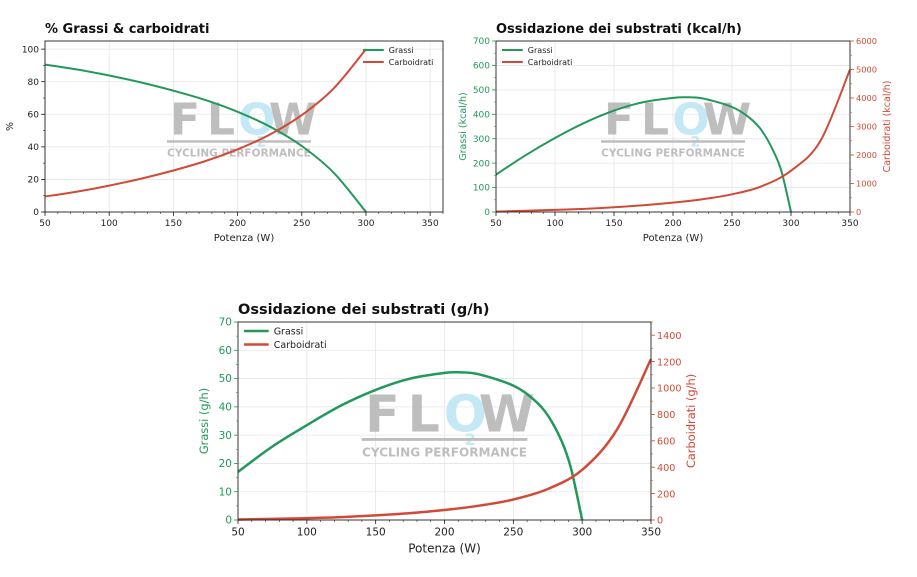 This screenshot has width=917, height=577. Describe the element at coordinates (481, 67) in the screenshot. I see `y-tick-label: 600` at that location.